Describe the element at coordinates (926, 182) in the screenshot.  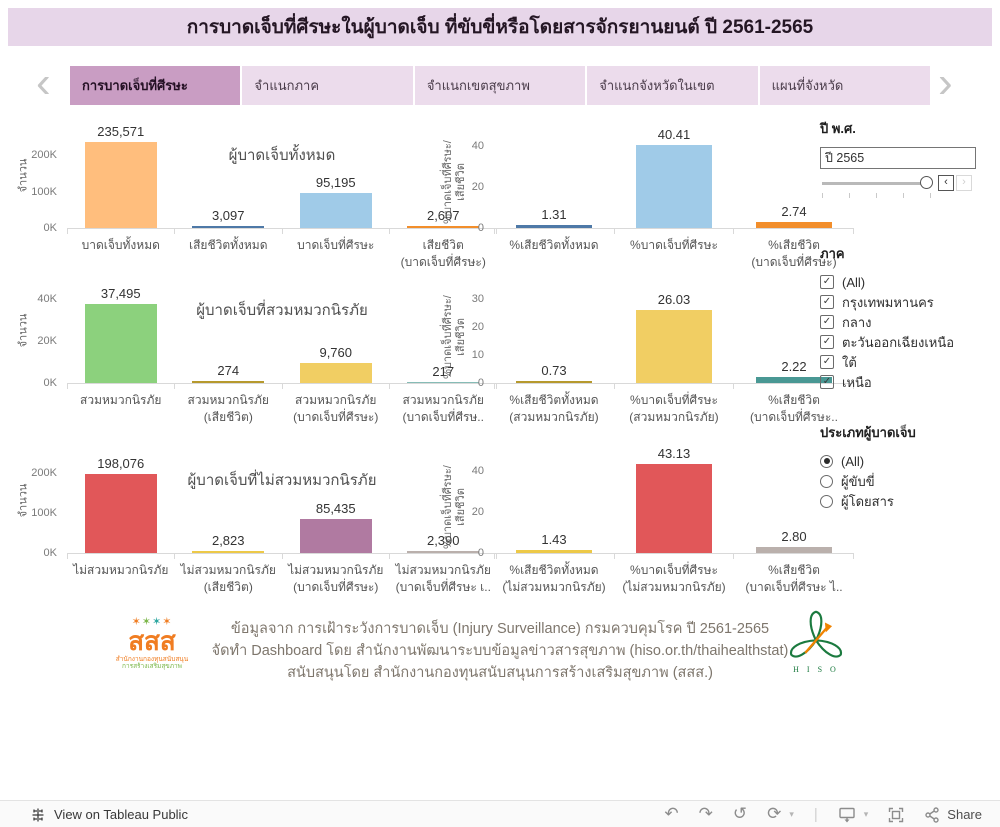
I see `year-slider-handle` at that location.